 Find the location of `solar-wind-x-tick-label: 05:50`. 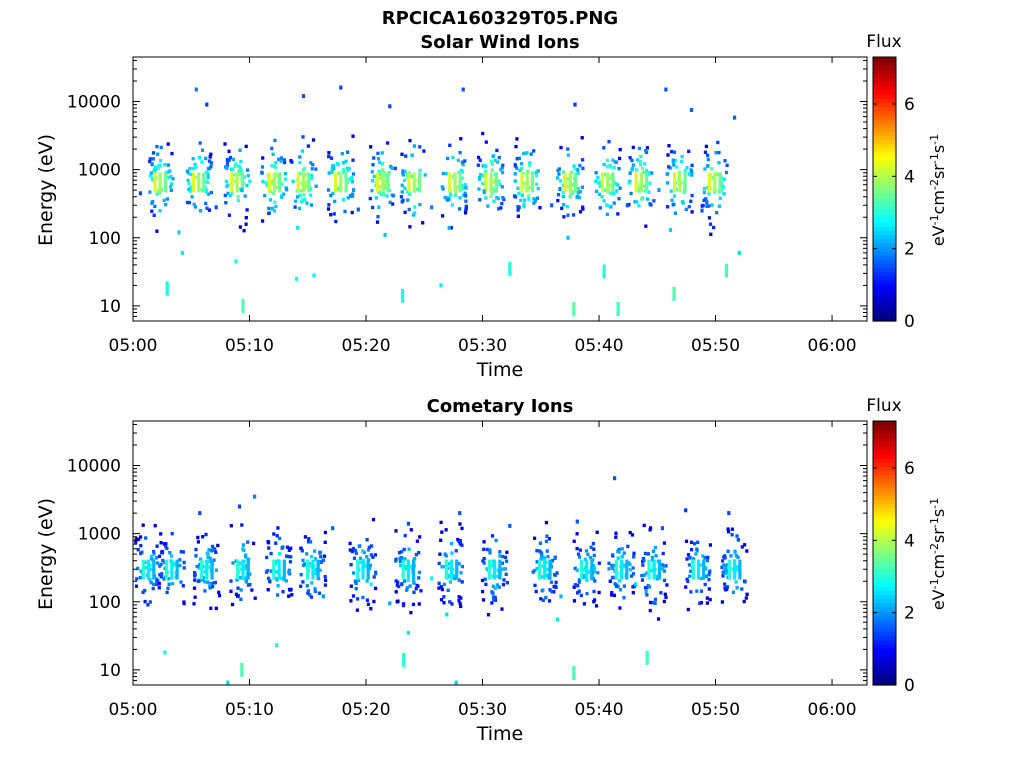

solar-wind-x-tick-label: 05:50 is located at coordinates (715, 346).